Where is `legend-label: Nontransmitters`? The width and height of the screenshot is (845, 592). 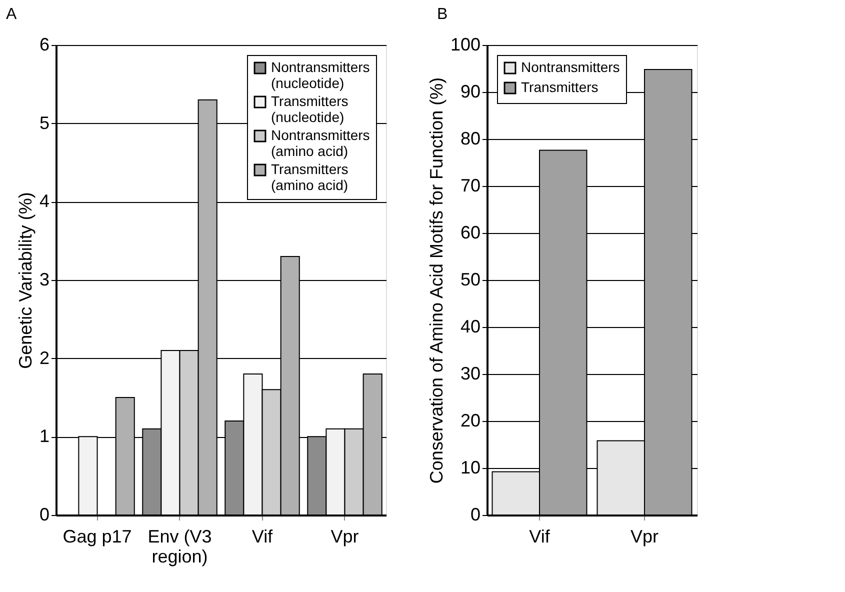
legend-label: Nontransmitters is located at coordinates (570, 67).